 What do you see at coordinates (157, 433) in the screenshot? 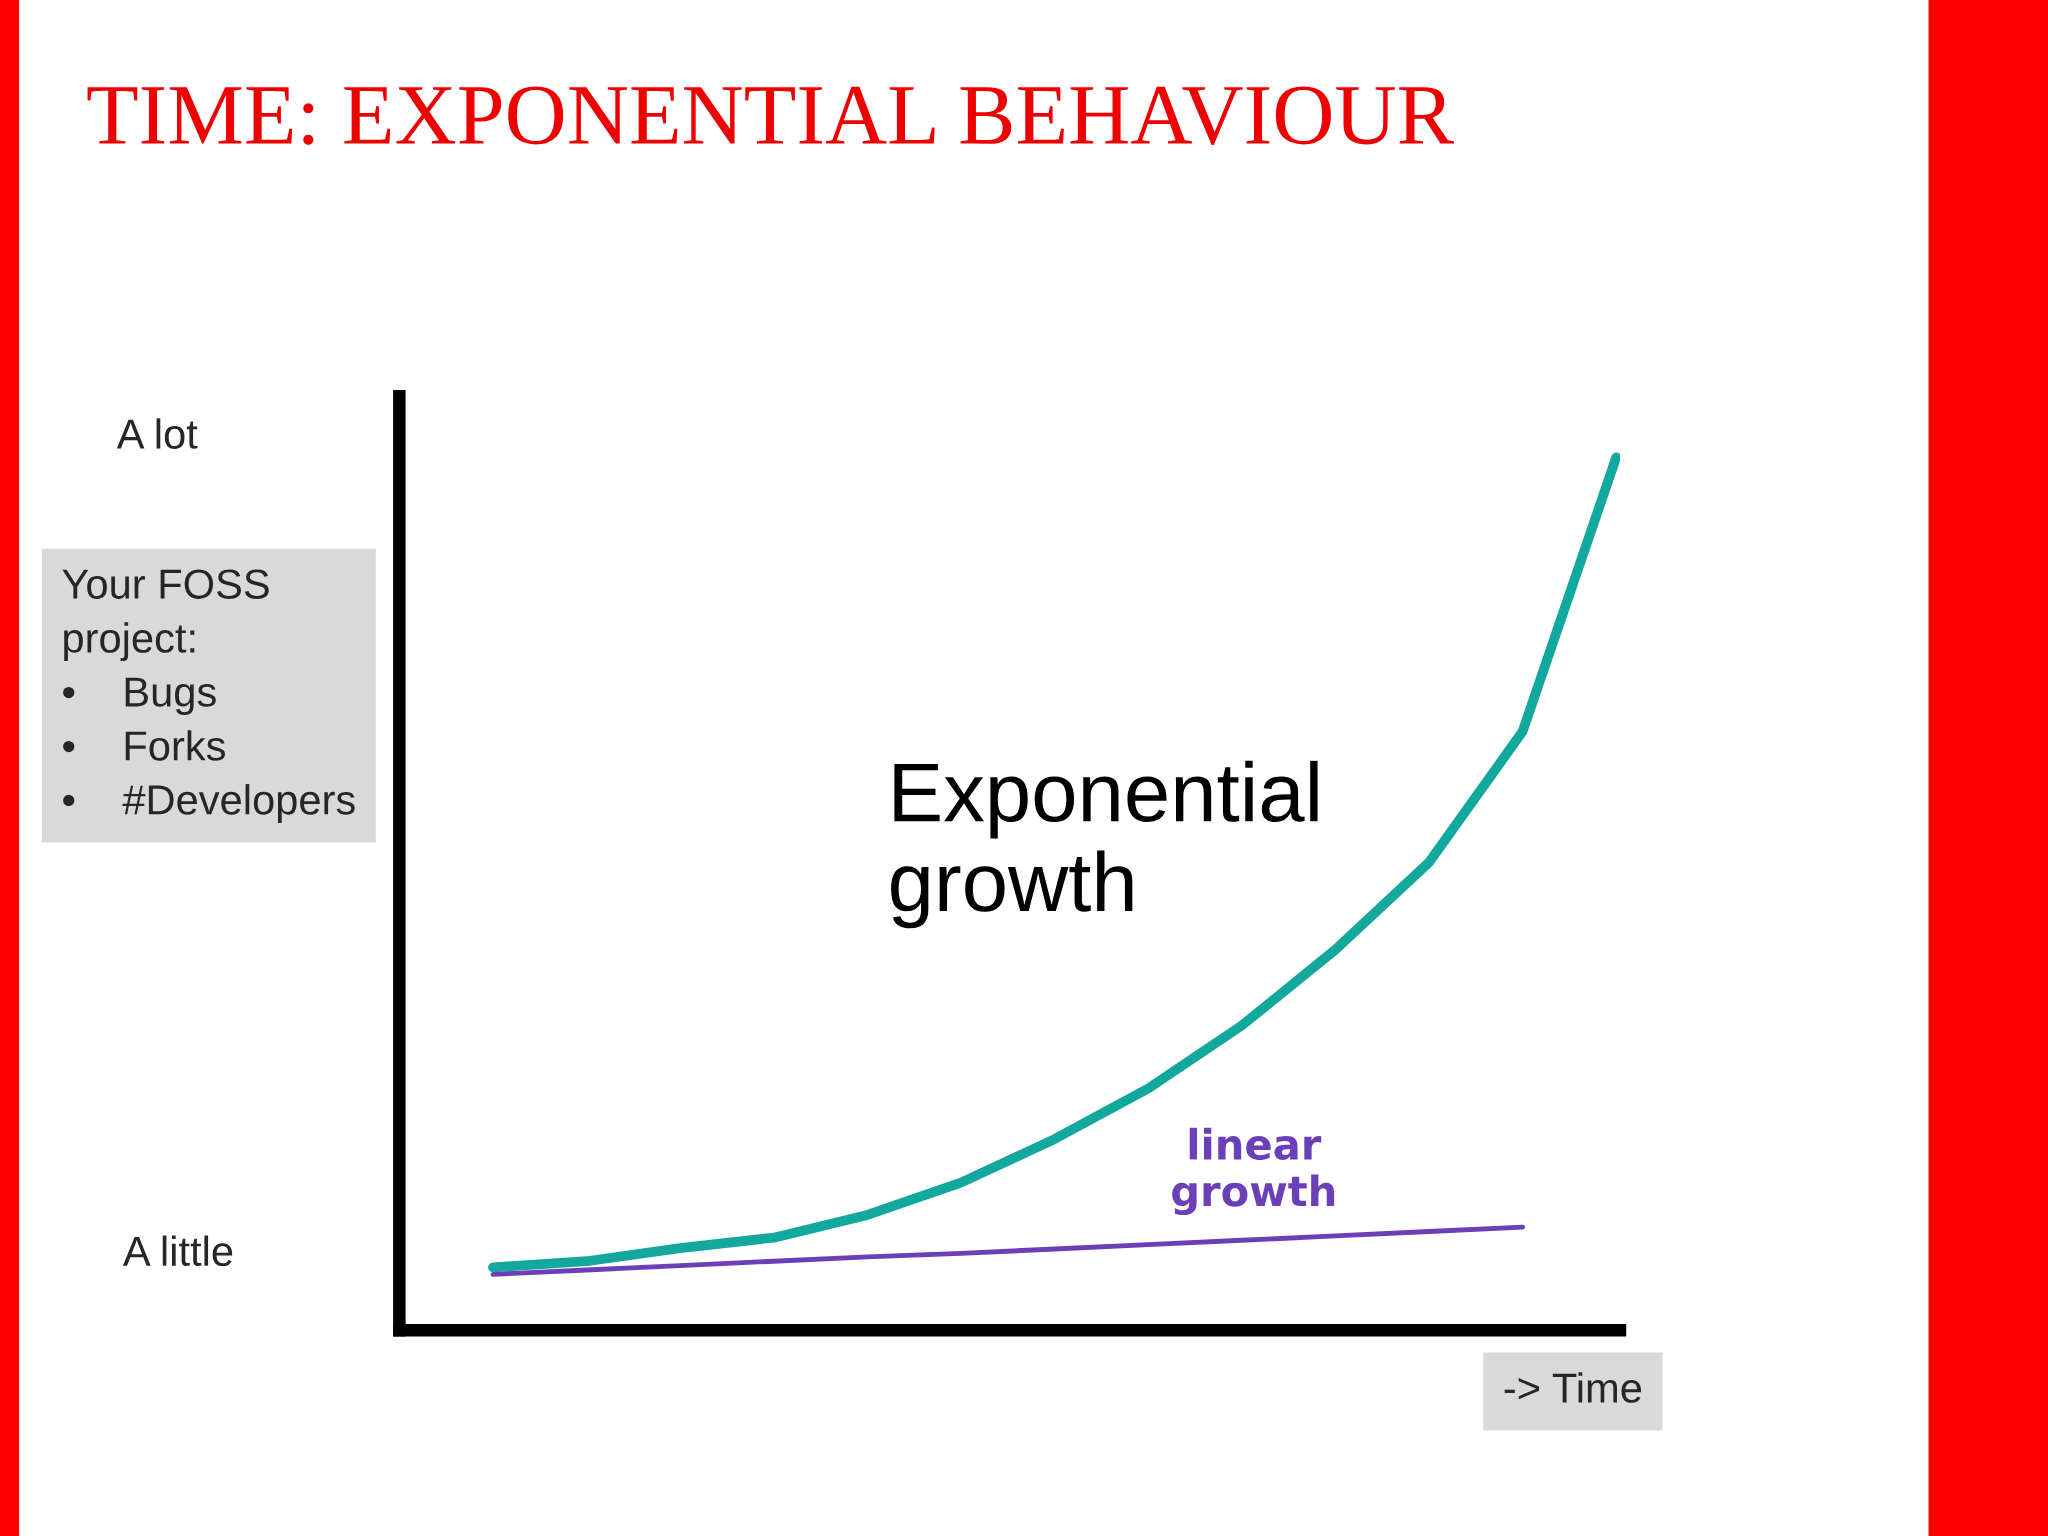
I see `text: A lot` at bounding box center [157, 433].